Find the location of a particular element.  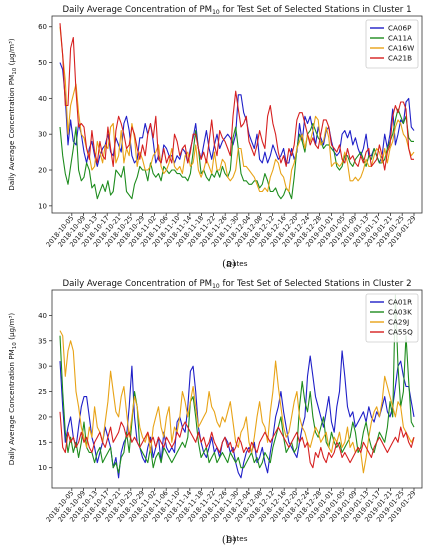

y-tick-label: 60 is located at coordinates (42, 27).